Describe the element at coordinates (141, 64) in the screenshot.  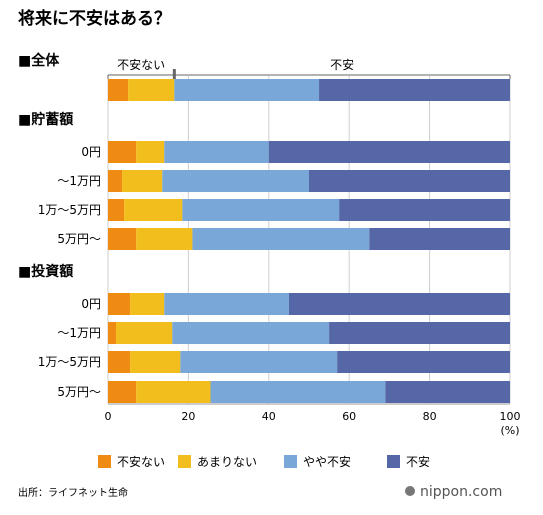
I see `annotation-not-anxious: 不安ない` at that location.